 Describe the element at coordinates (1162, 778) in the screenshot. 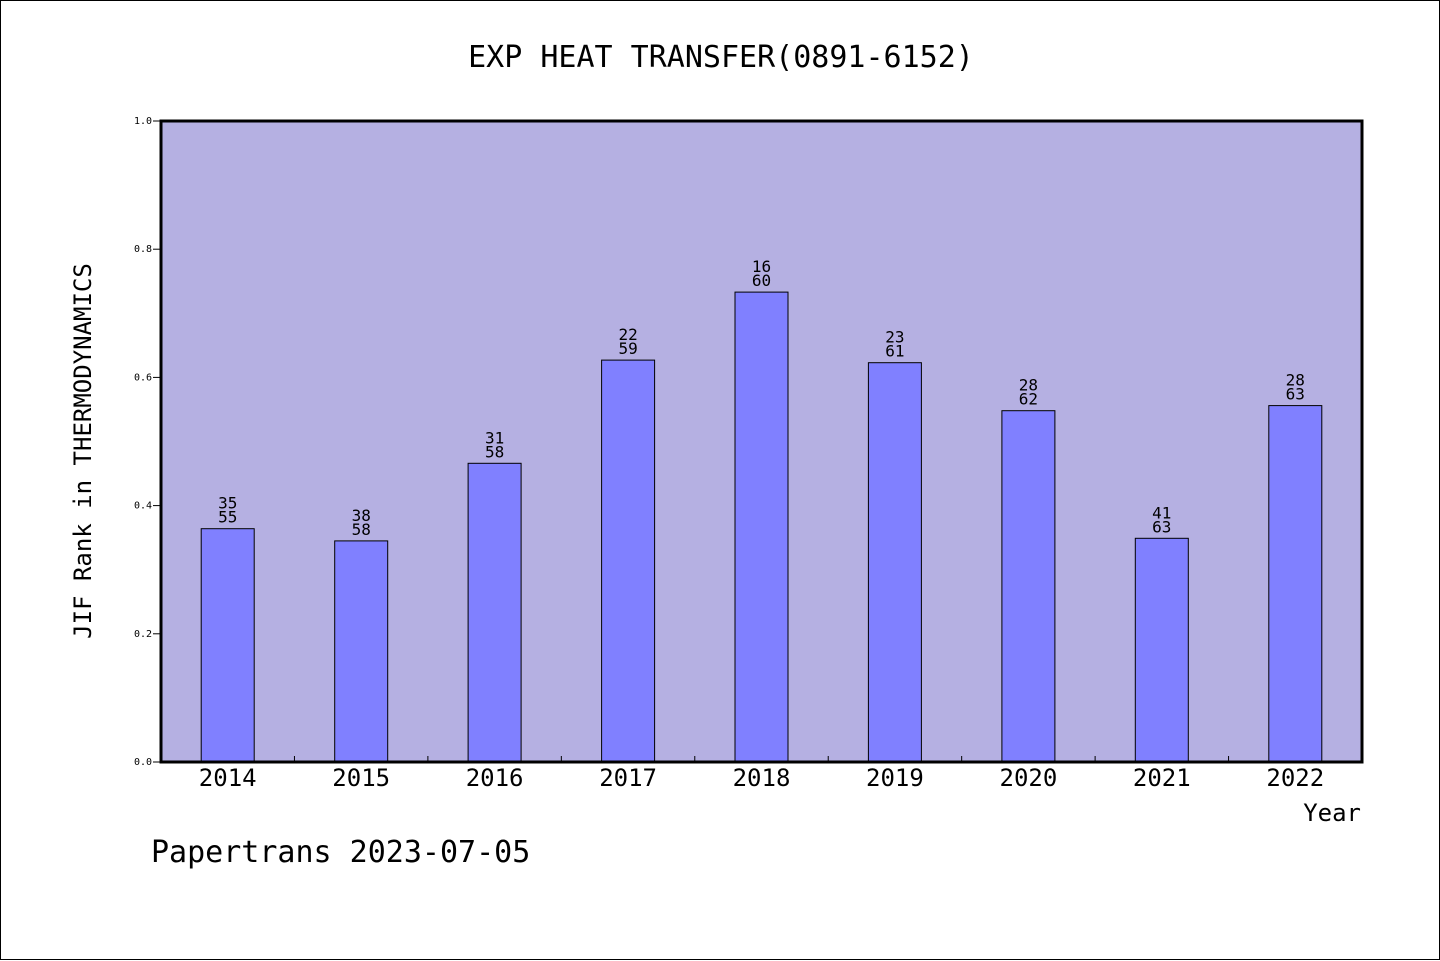

I see `x-tick-label-2021: 2021` at that location.